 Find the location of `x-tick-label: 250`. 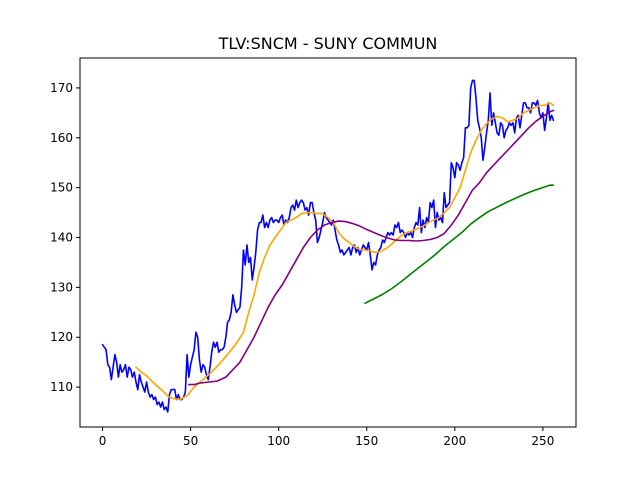

x-tick-label: 250 is located at coordinates (542, 441).